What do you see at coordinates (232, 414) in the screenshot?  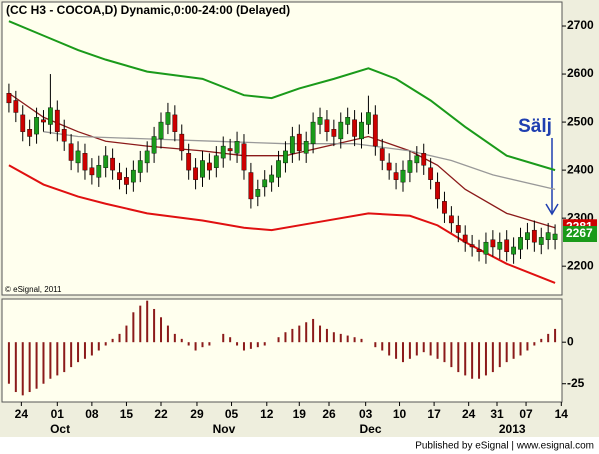 I see `x-tick-label: 05` at bounding box center [232, 414].